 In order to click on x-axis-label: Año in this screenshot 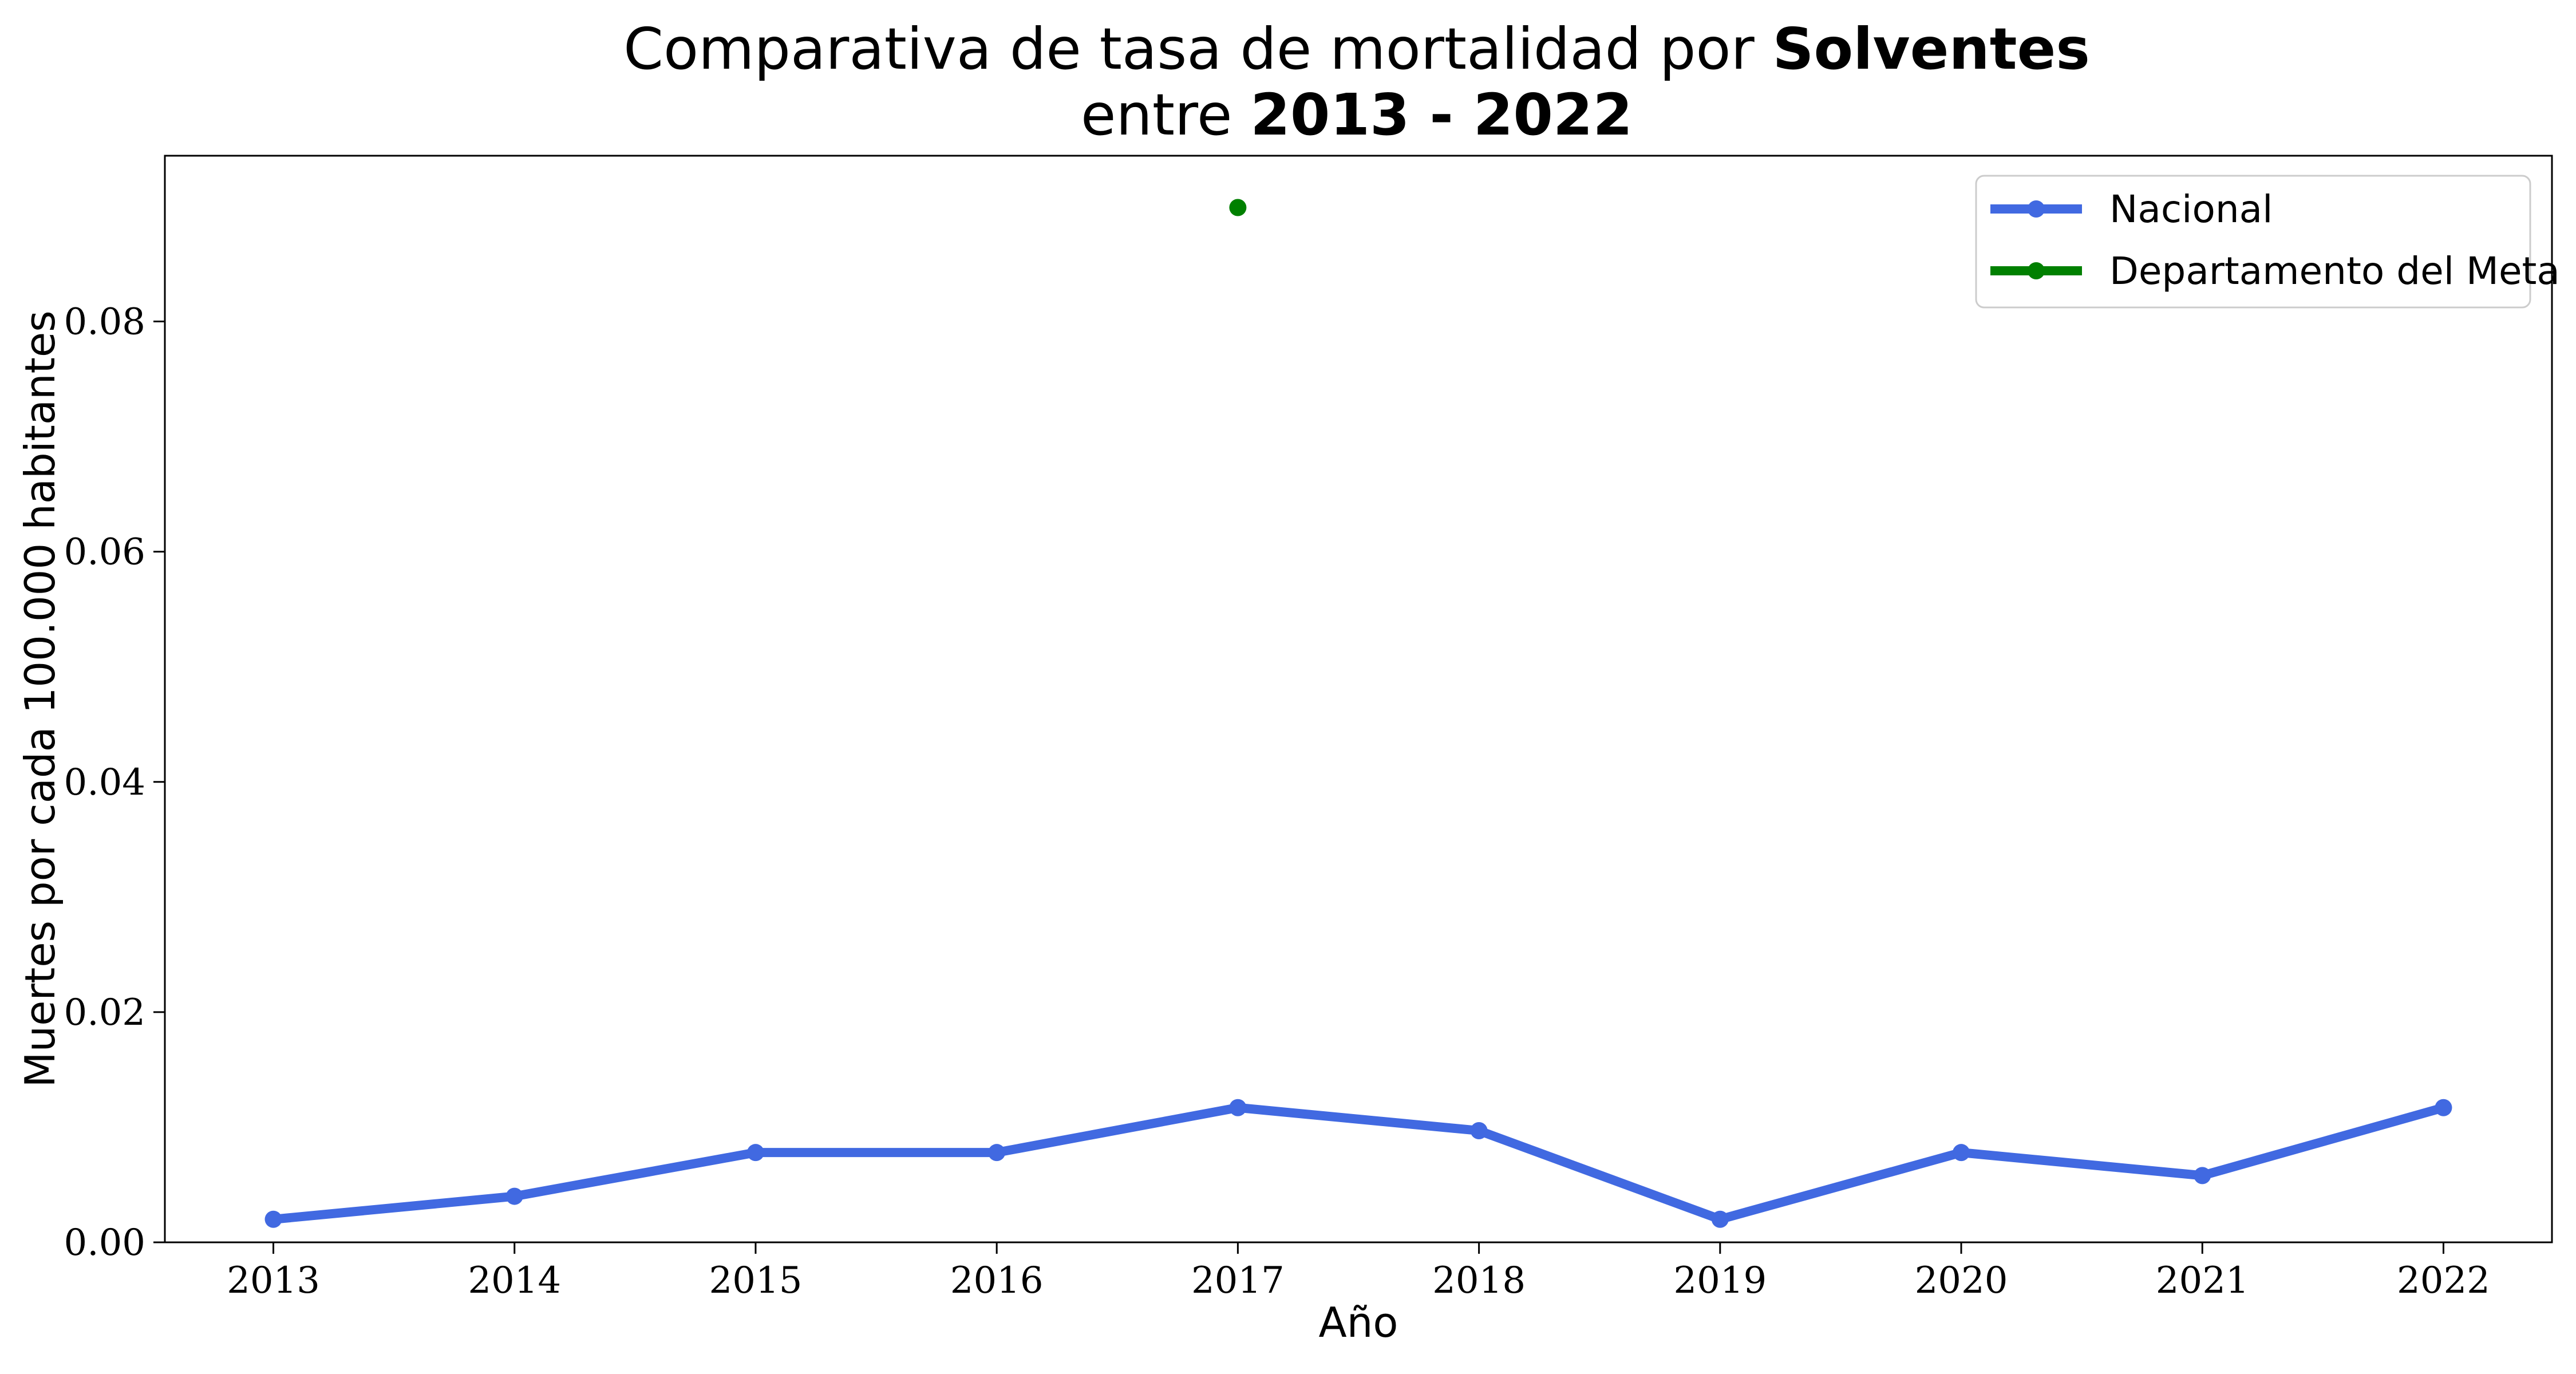, I will do `click(1358, 1322)`.